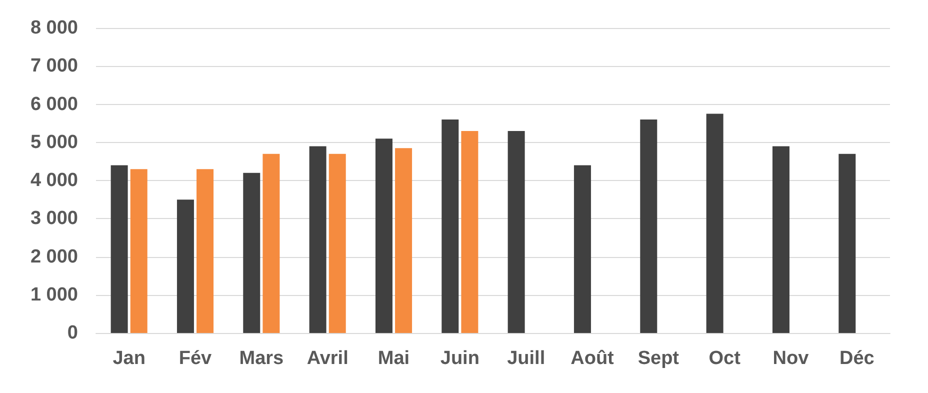  Describe the element at coordinates (526, 358) in the screenshot. I see `x-tick-label: Juill` at that location.